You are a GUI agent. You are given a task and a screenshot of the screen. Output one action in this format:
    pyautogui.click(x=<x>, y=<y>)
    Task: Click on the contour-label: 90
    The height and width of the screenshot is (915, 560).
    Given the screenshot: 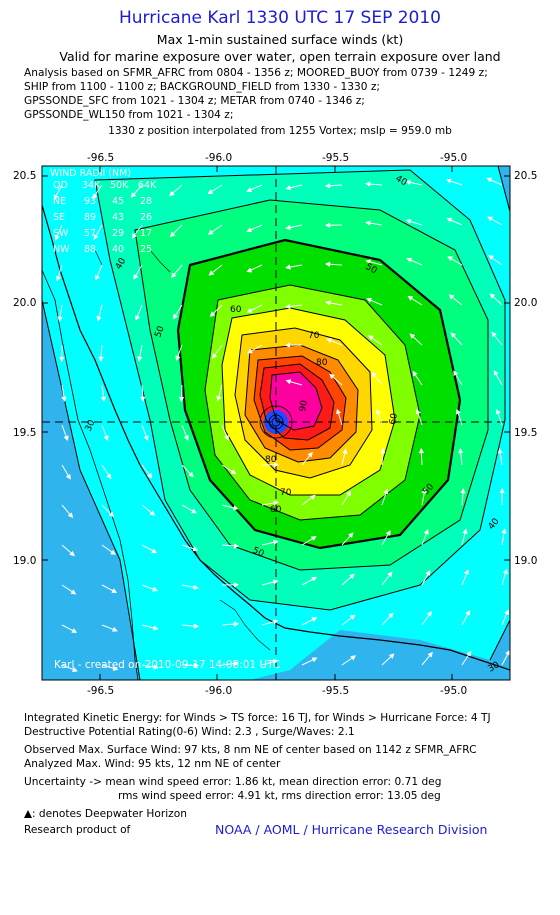 What is the action you would take?
    pyautogui.click(x=304, y=405)
    